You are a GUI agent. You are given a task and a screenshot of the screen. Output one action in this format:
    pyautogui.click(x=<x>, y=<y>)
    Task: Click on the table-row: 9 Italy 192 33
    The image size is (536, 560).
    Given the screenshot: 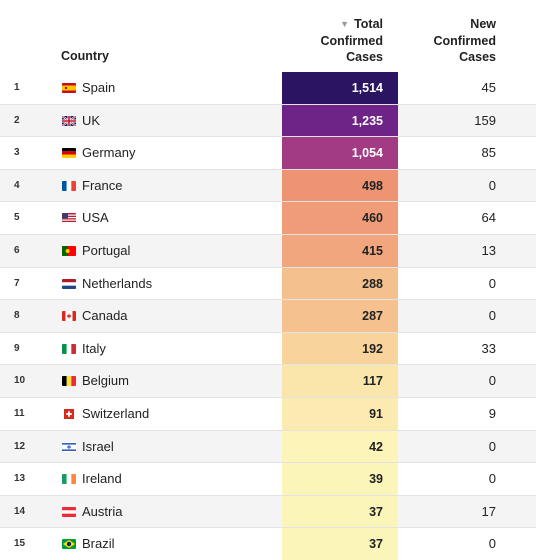 What is the action you would take?
    pyautogui.click(x=268, y=349)
    